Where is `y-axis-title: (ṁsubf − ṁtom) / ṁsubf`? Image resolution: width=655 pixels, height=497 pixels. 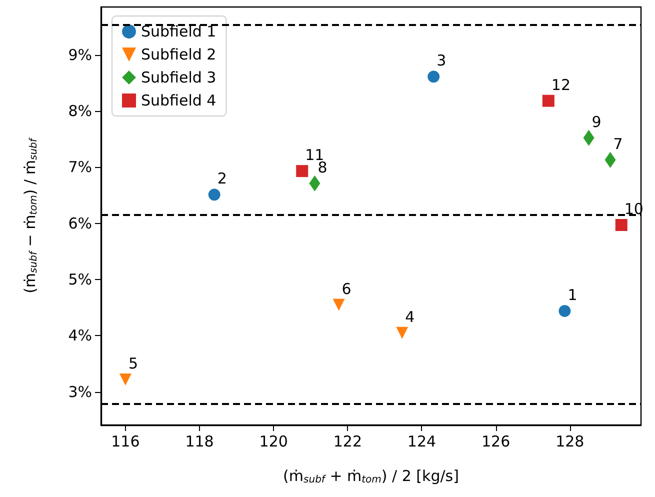 y-axis-title: (ṁsubf − ṁtom) / ṁsubf is located at coordinates (30, 215).